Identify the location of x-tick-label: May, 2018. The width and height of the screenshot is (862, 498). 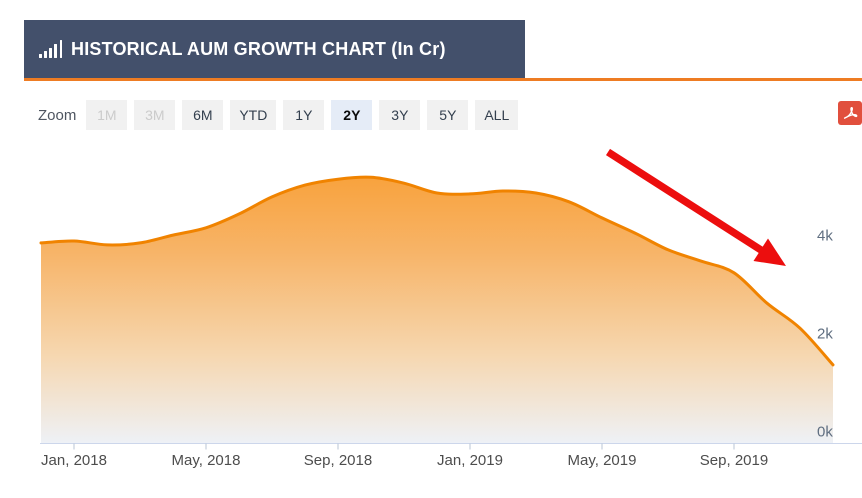
(206, 460).